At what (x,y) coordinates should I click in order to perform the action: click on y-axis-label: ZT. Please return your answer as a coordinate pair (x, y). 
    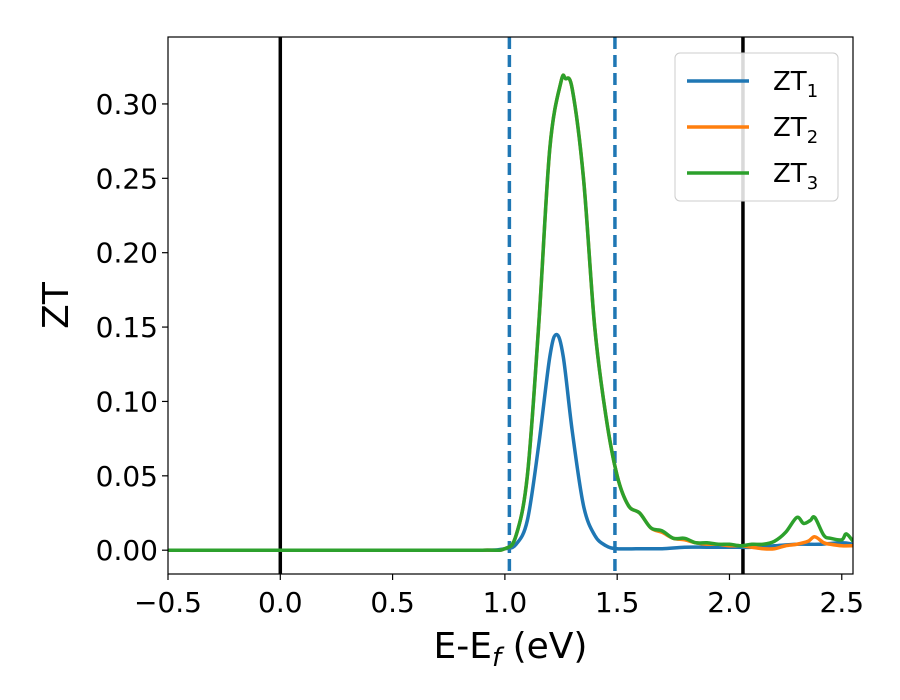
    Looking at the image, I should click on (56, 305).